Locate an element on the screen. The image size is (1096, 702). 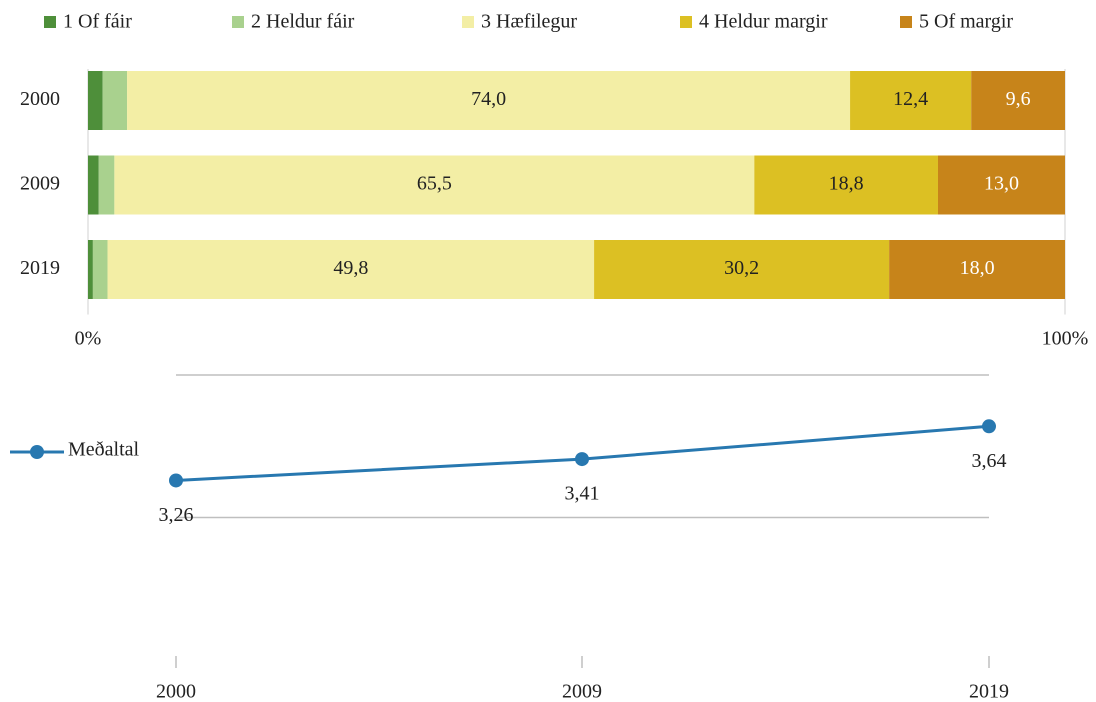
data-label: 65,5 is located at coordinates (434, 184).